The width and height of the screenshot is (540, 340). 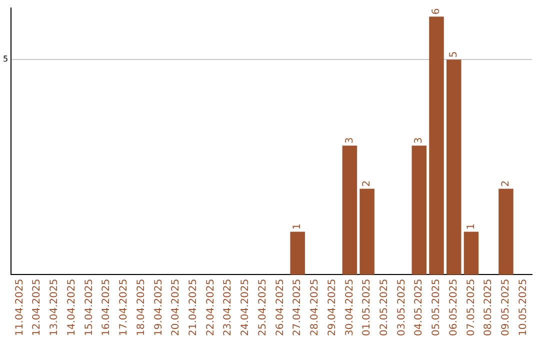 I want to click on x-tick-label: 28.04.2025, so click(x=315, y=307).